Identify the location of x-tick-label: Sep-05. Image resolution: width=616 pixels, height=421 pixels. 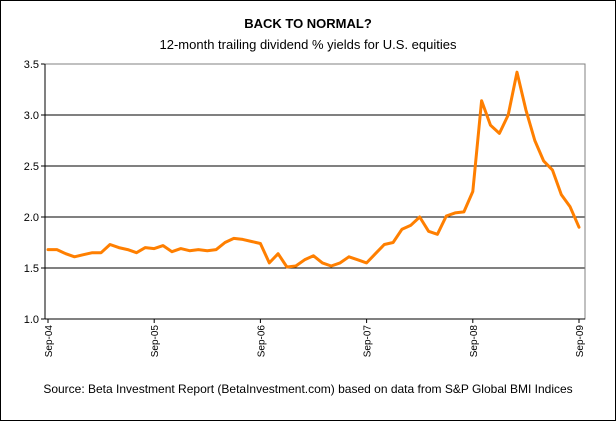
(155, 341).